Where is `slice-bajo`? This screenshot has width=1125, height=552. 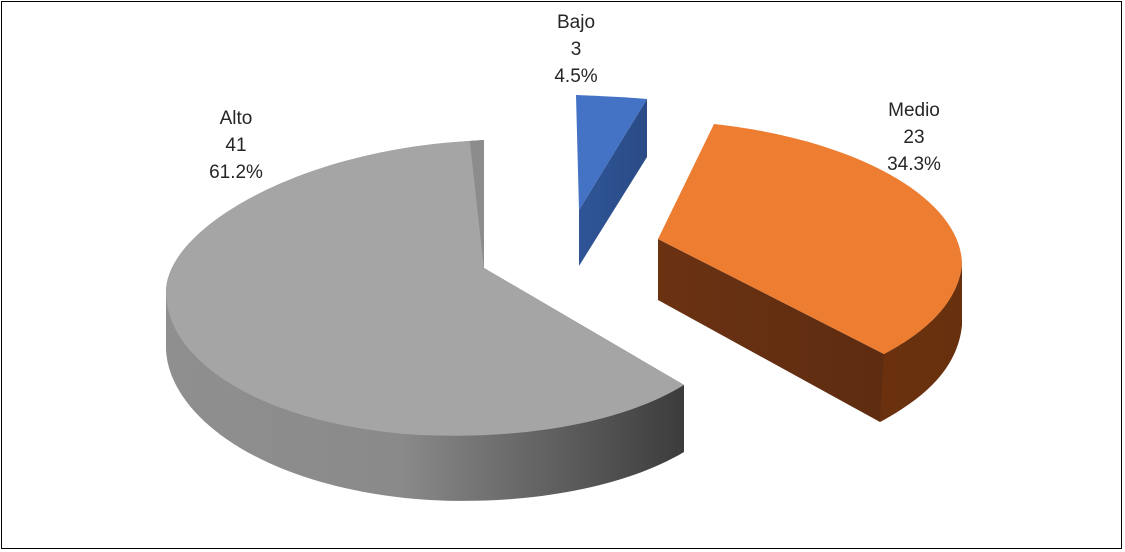
slice-bajo is located at coordinates (611, 180).